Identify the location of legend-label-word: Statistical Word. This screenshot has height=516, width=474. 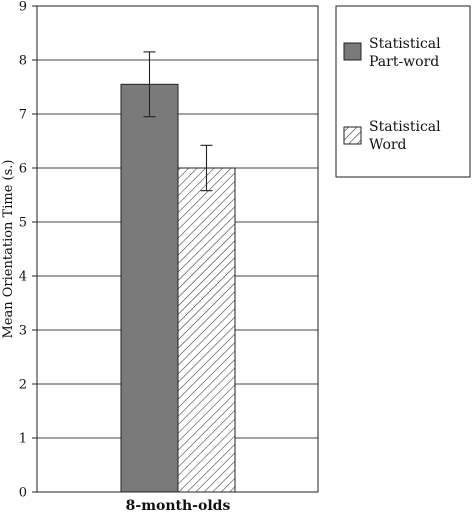
(407, 136).